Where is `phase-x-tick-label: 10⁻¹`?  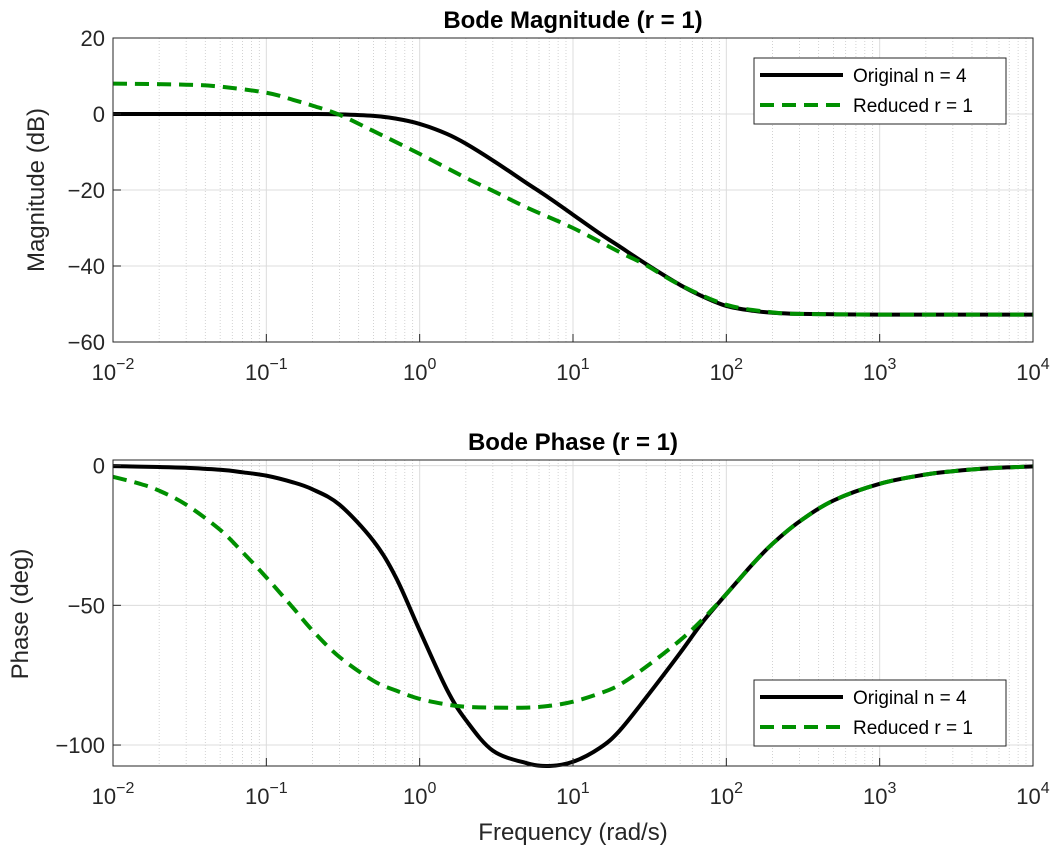 phase-x-tick-label: 10⁻¹ is located at coordinates (266, 794).